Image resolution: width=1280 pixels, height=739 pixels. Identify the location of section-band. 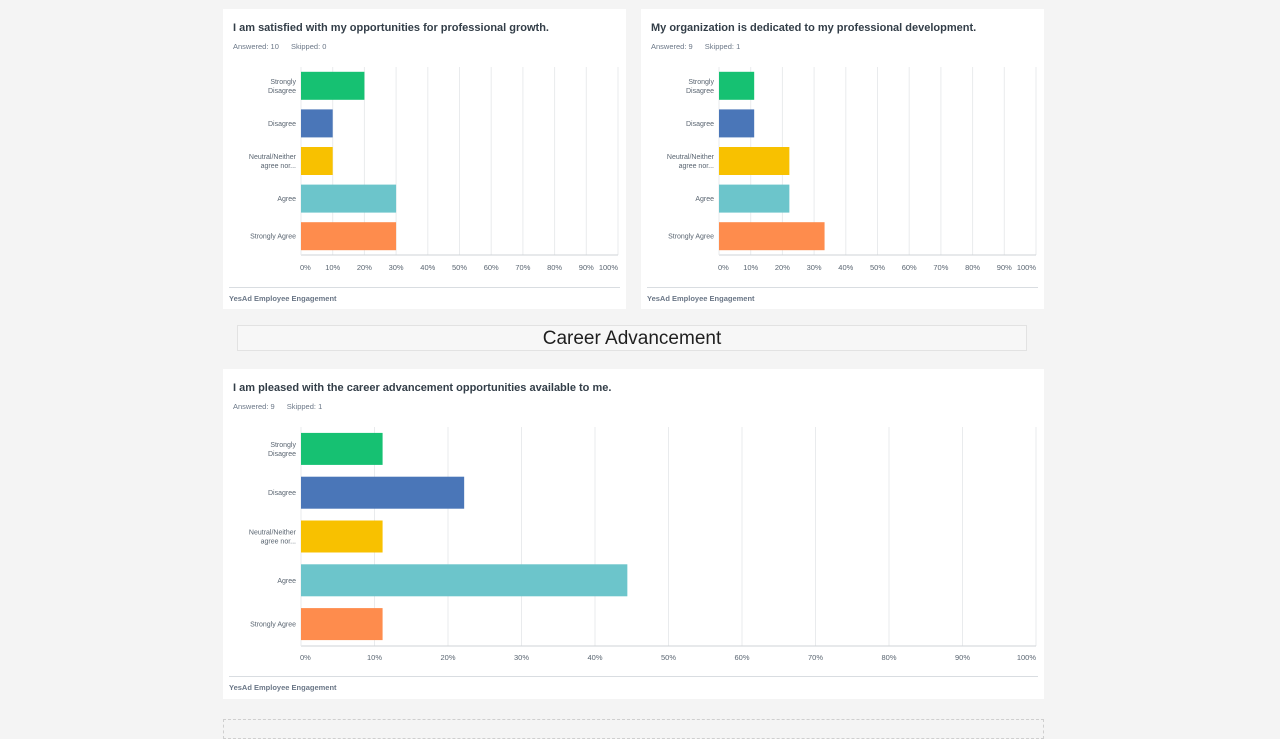
(632, 338).